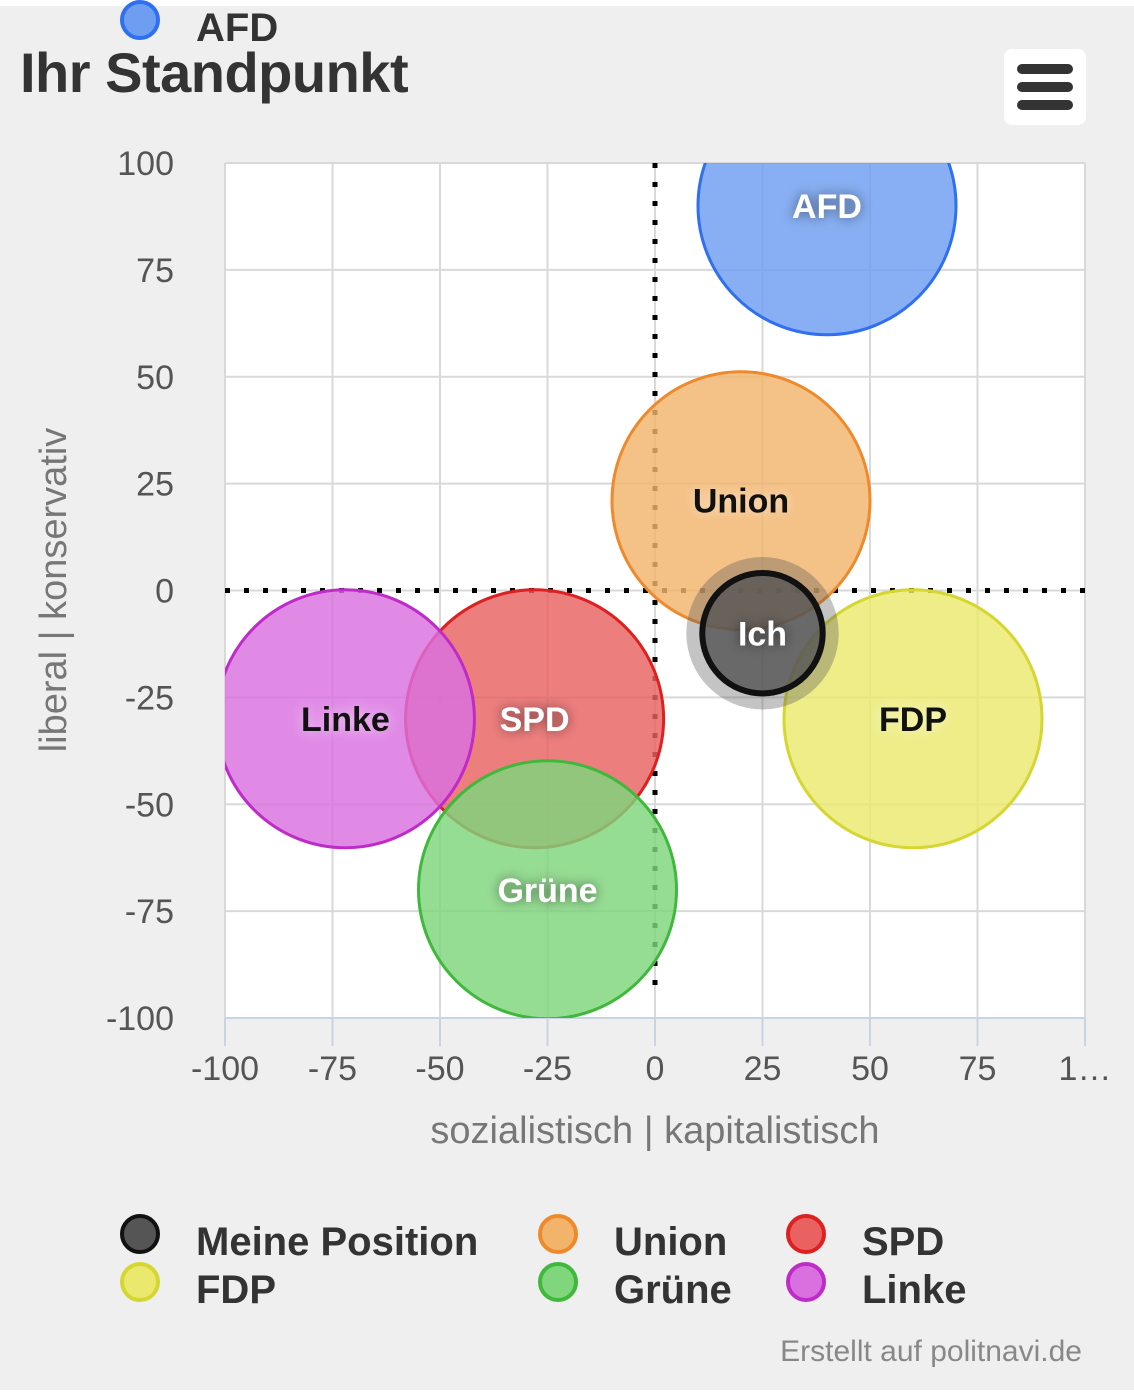  I want to click on y-tick-label: 100, so click(145, 164).